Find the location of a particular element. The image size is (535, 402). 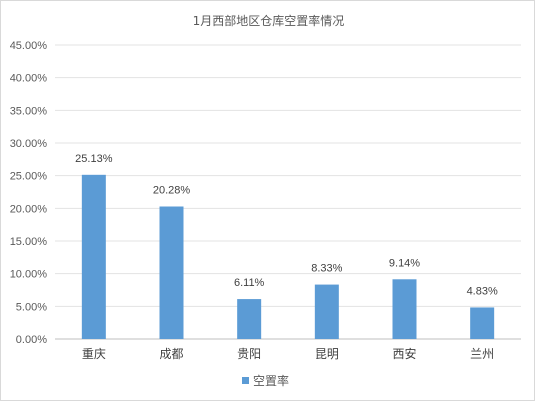

legend-swatch is located at coordinates (245, 380).